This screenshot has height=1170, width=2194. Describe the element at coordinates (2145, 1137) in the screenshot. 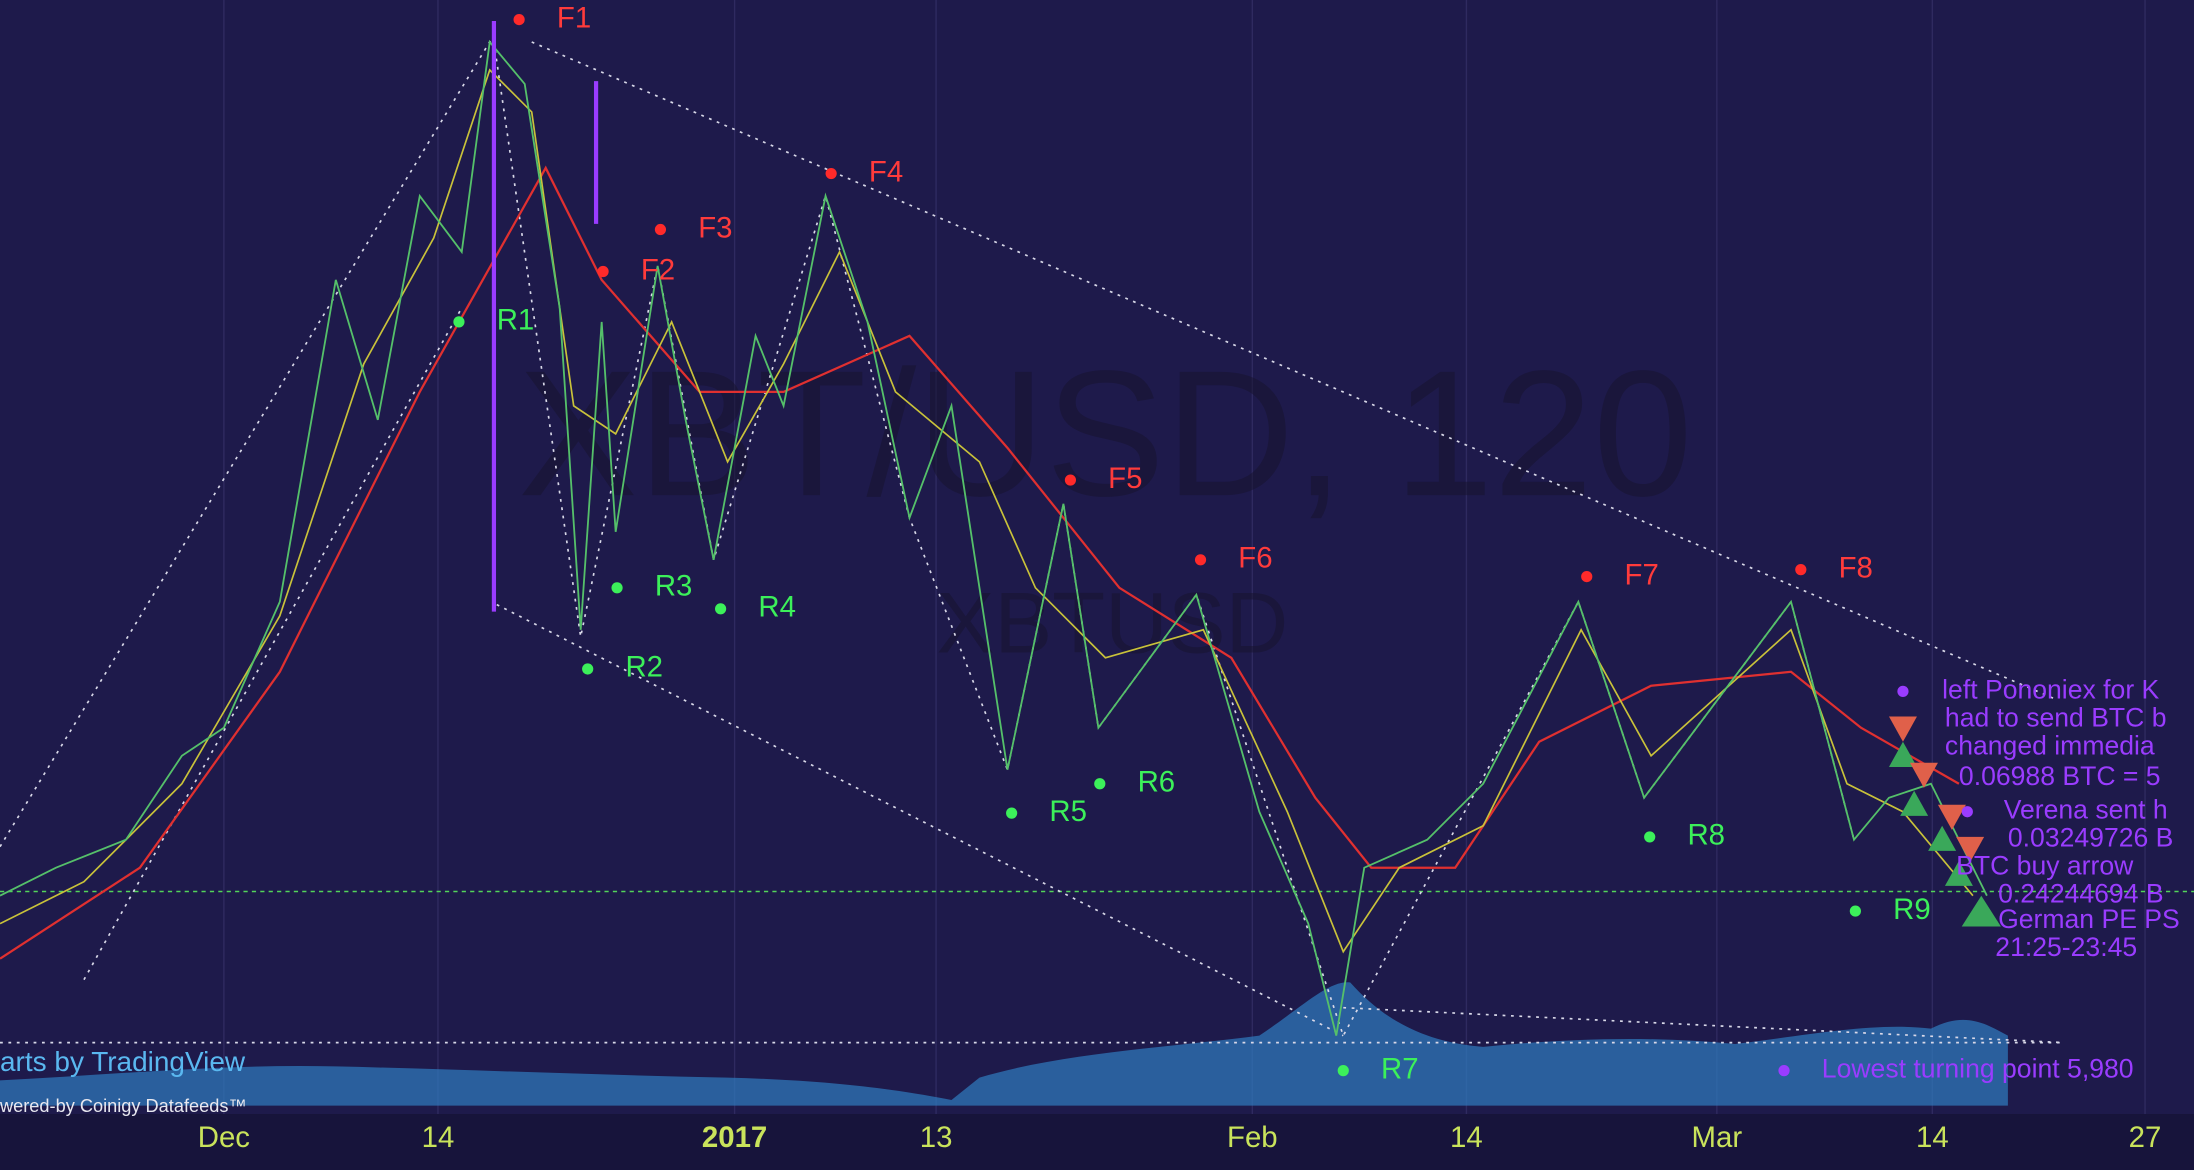

I see `x-tick-label: 27` at that location.